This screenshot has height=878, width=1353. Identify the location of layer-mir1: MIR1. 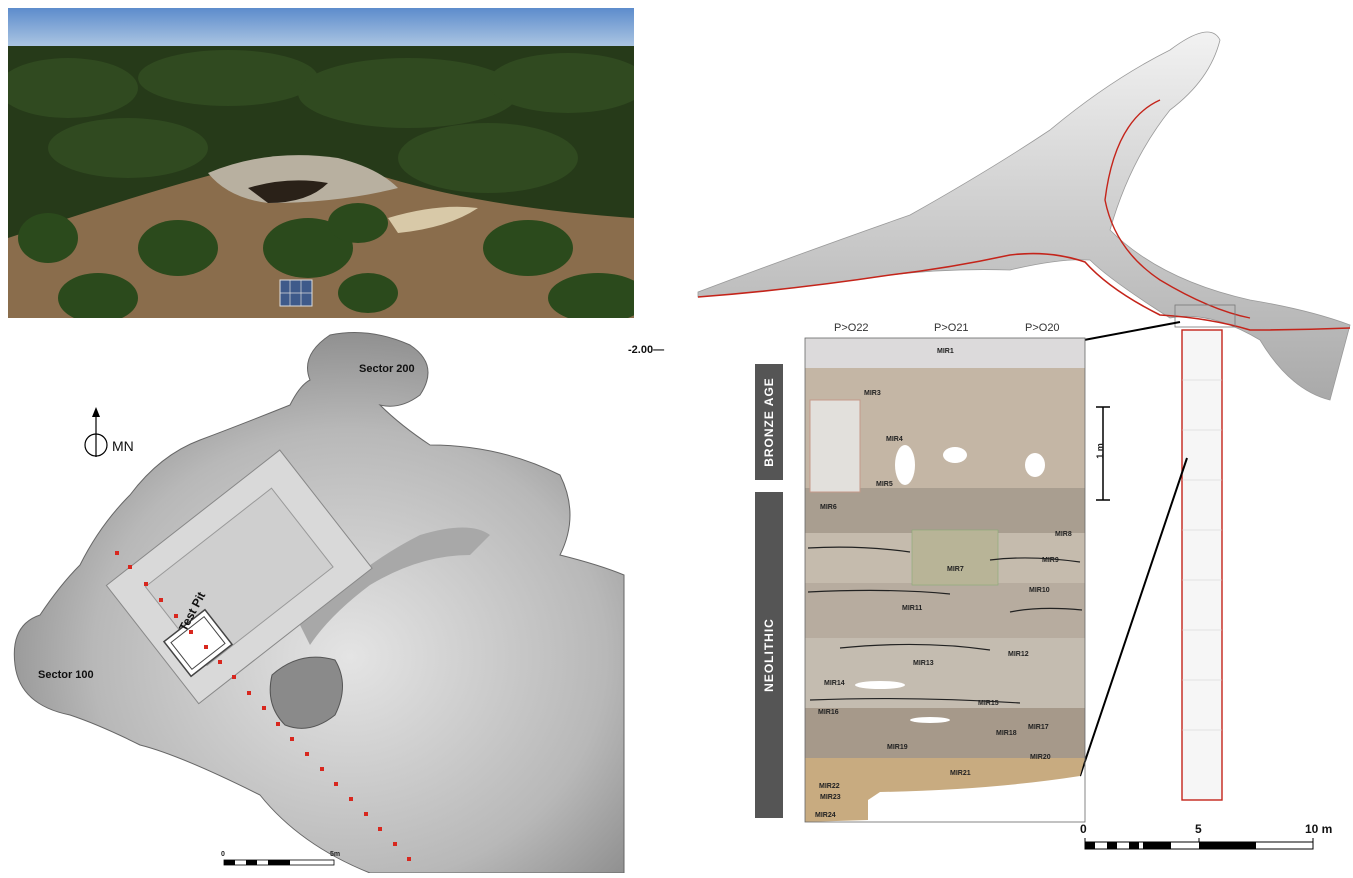
(945, 351).